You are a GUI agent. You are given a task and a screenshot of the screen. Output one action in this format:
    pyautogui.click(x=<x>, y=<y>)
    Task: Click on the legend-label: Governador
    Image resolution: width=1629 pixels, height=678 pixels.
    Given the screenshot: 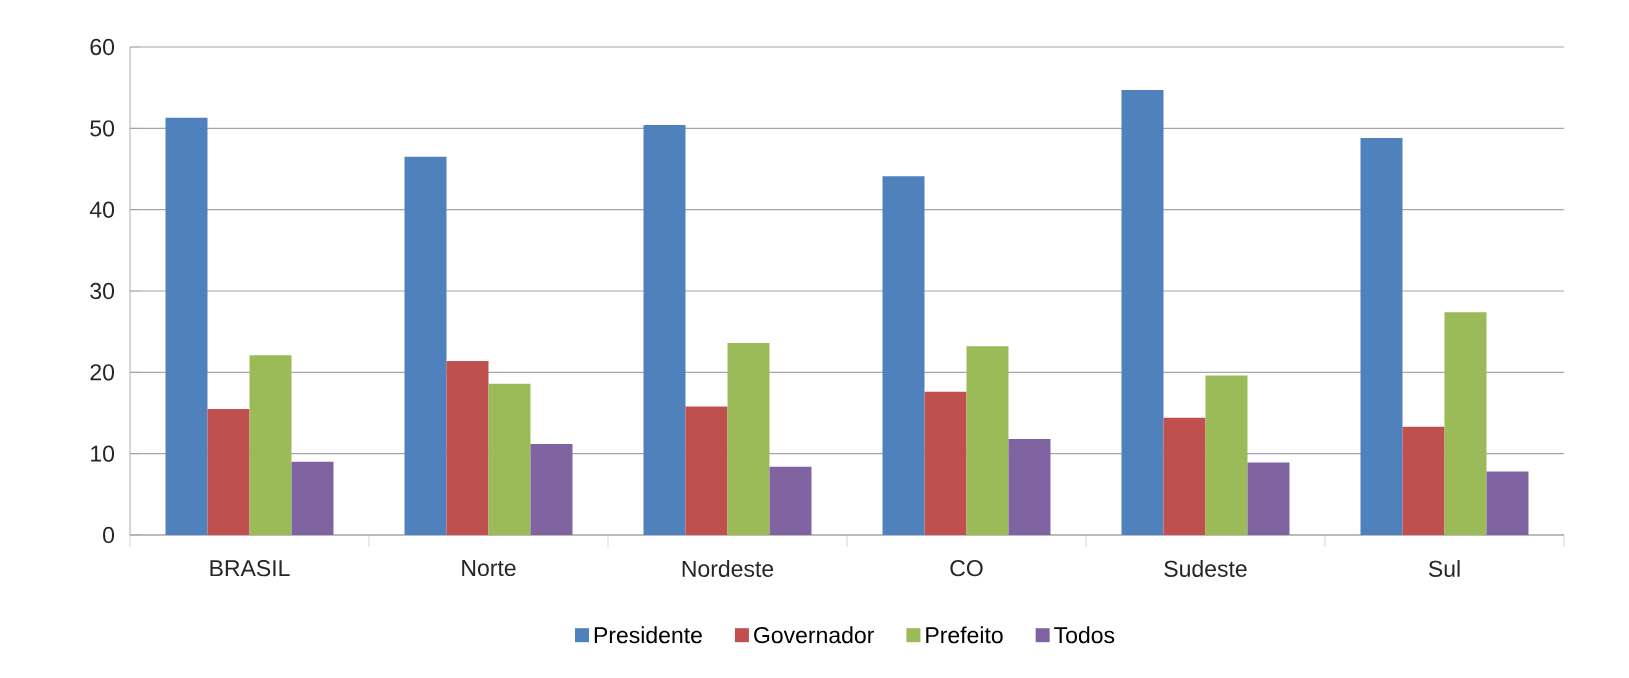 What is the action you would take?
    pyautogui.click(x=814, y=635)
    